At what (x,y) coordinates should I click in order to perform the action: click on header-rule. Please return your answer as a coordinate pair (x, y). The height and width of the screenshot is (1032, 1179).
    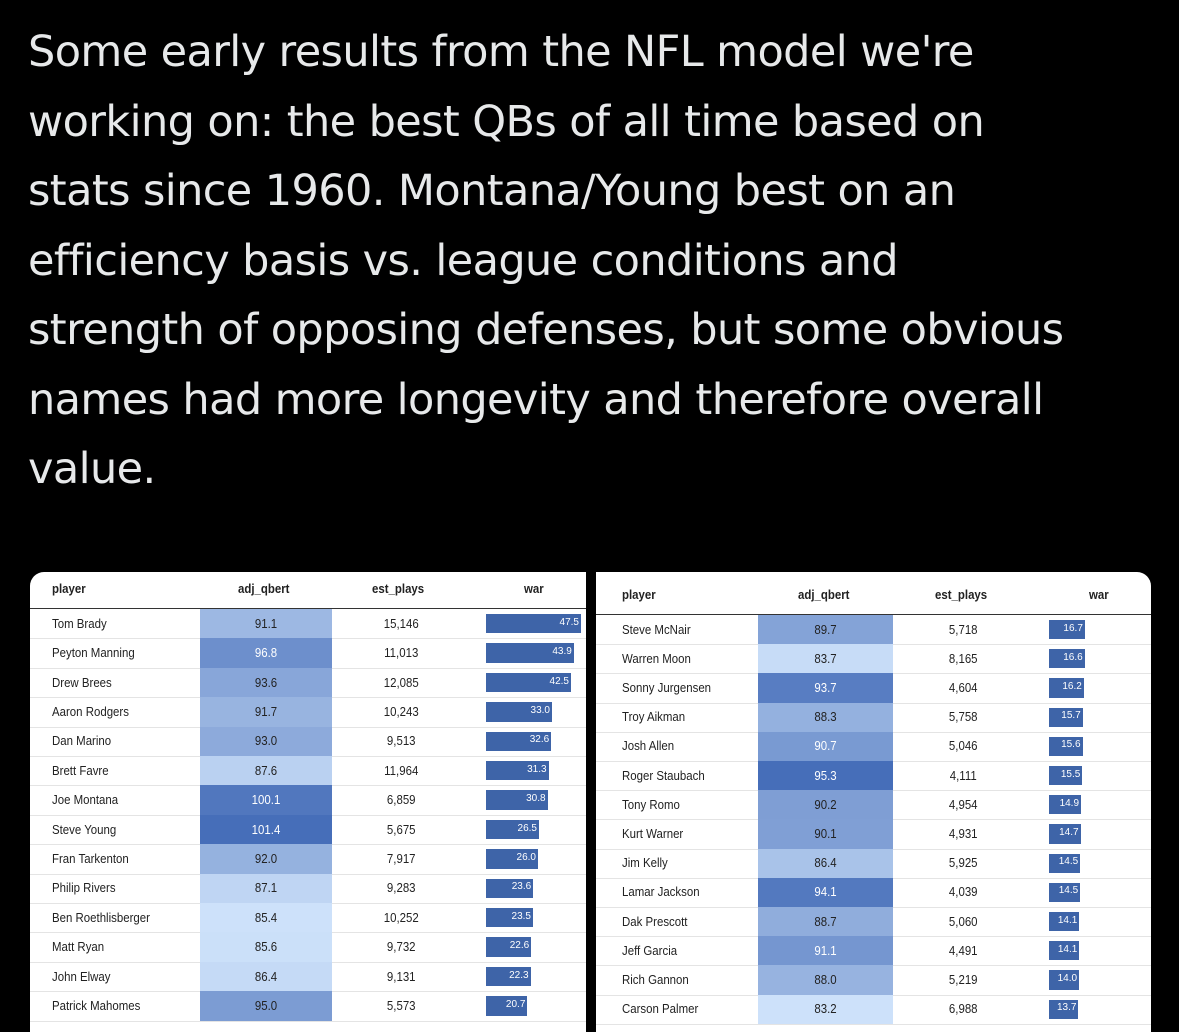
    Looking at the image, I should click on (873, 614).